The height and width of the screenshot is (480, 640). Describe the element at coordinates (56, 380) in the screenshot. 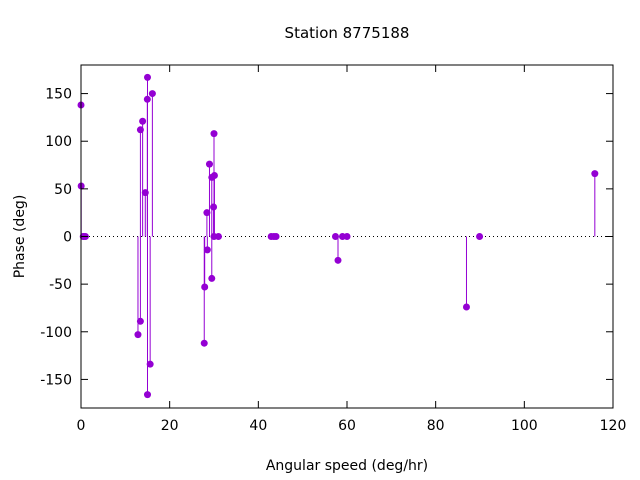

I see `y-tick-label: -150` at that location.